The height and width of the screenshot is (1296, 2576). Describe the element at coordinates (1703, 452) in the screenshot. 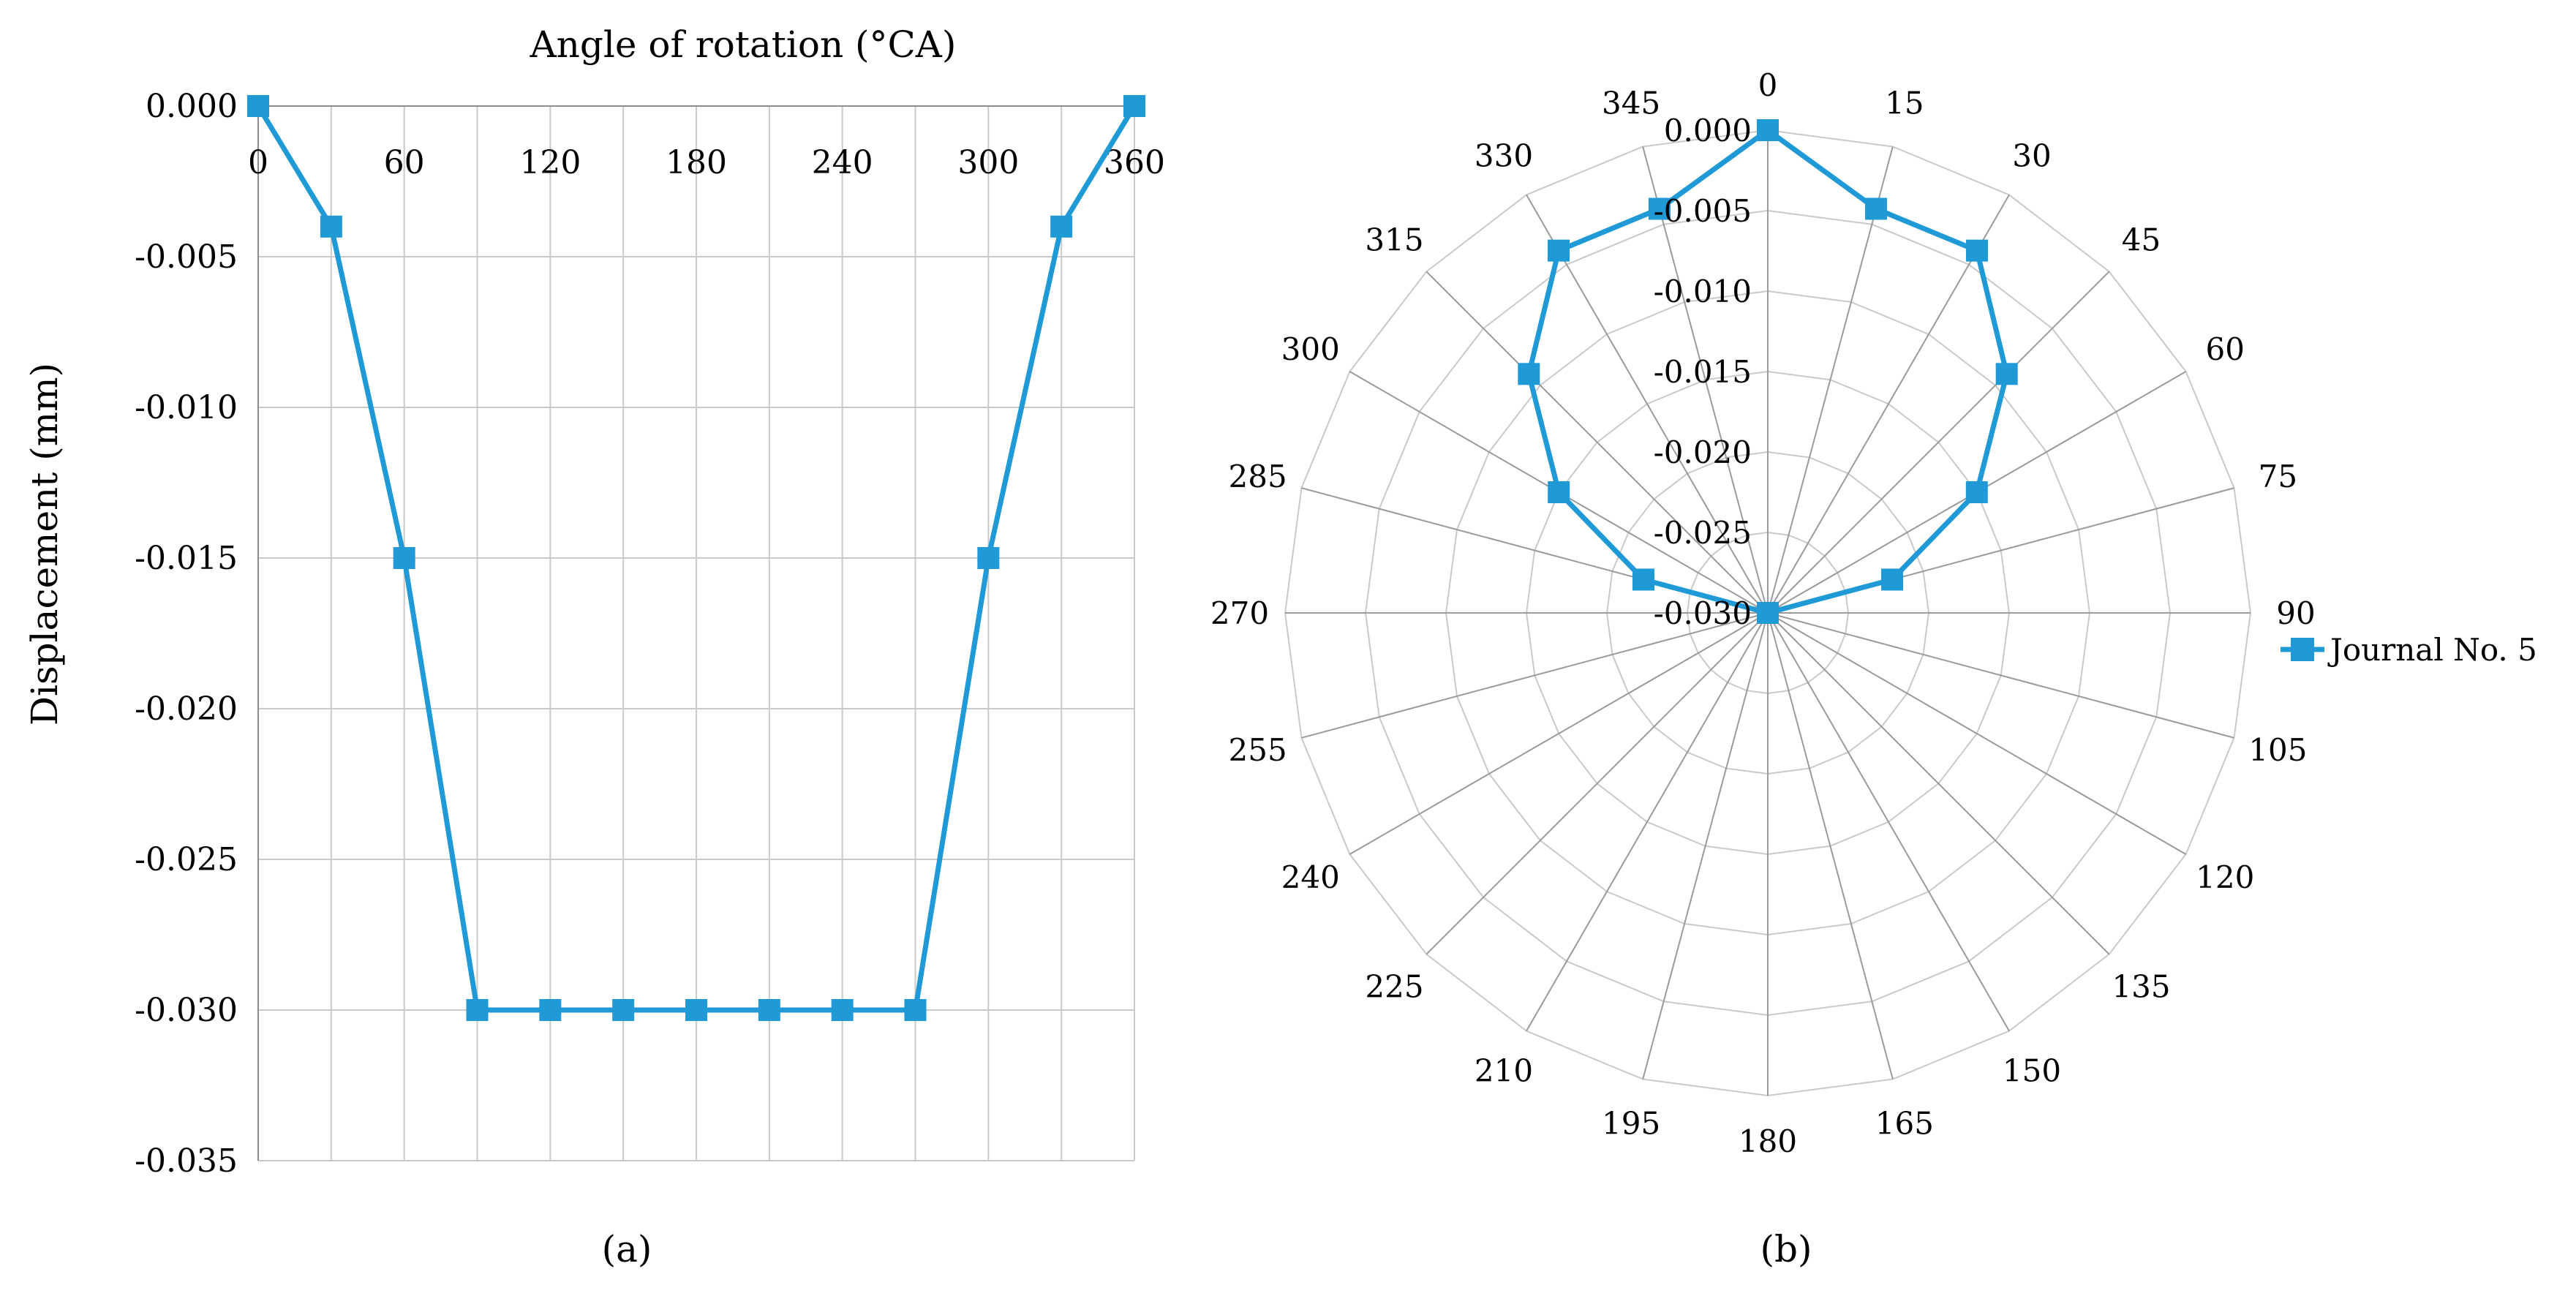

I see `radial-tick-label: -0.020` at that location.